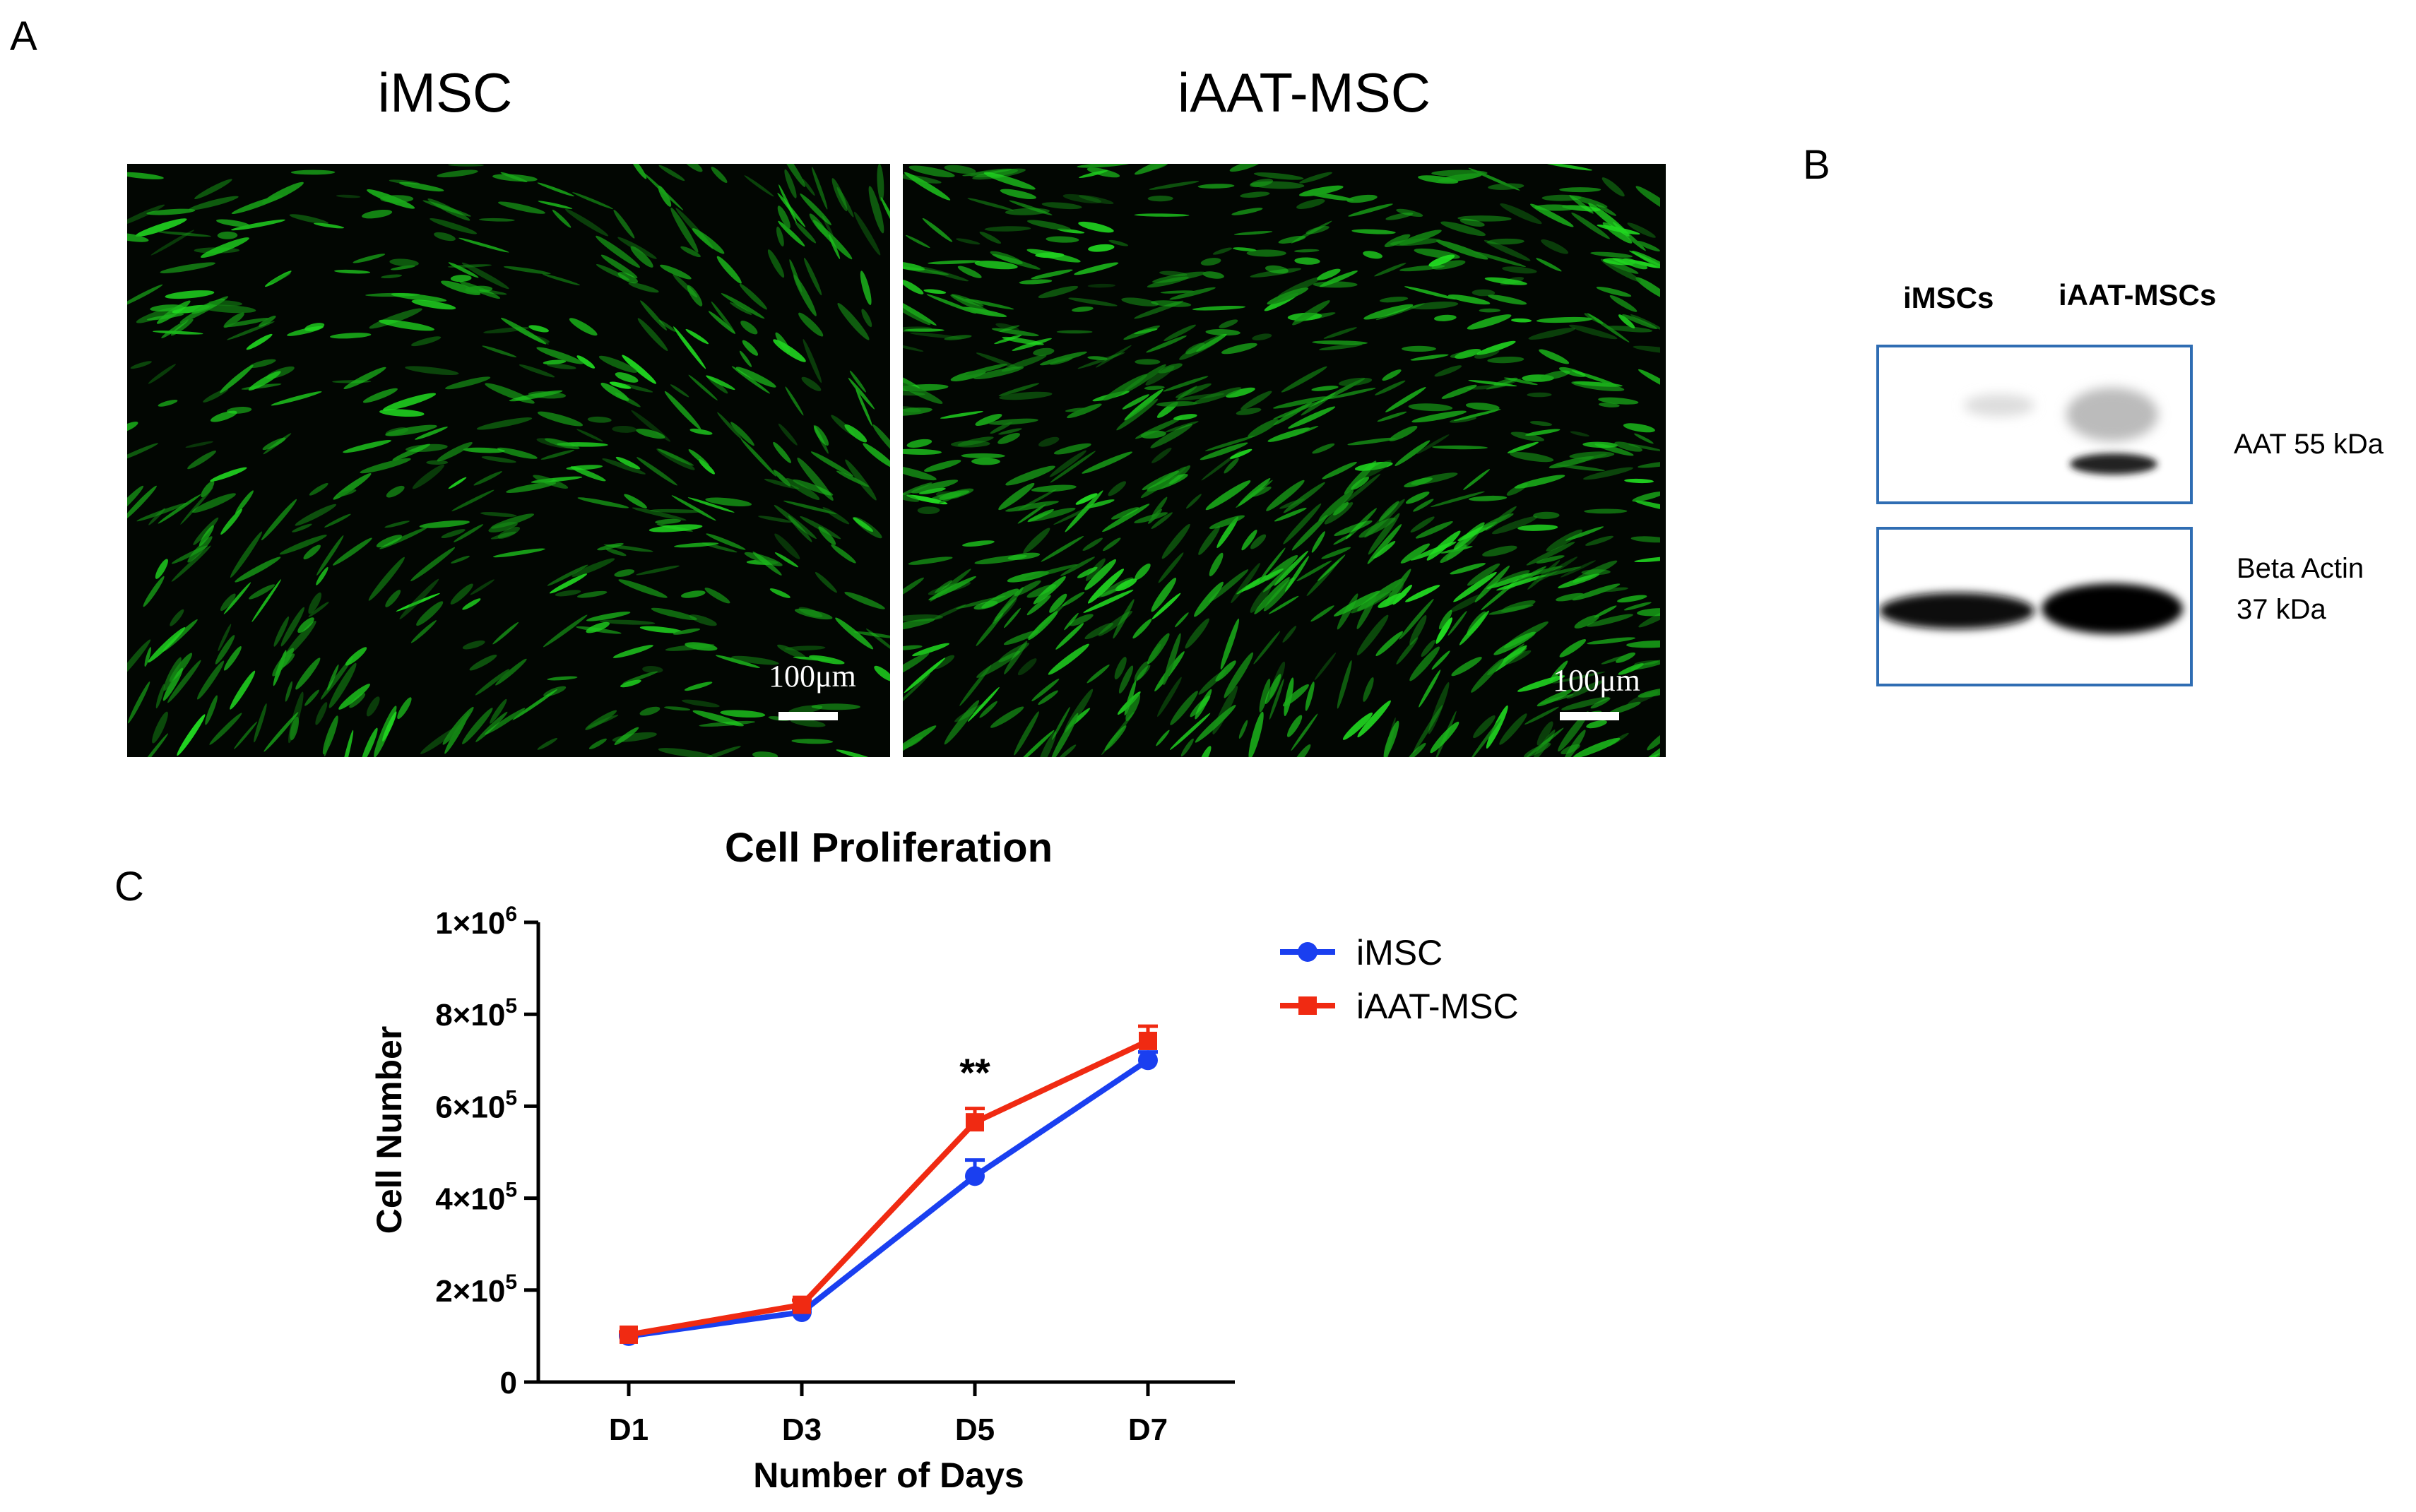 The width and height of the screenshot is (2416, 1512). What do you see at coordinates (1597, 680) in the screenshot?
I see `scale-bar-label: 100μm` at bounding box center [1597, 680].